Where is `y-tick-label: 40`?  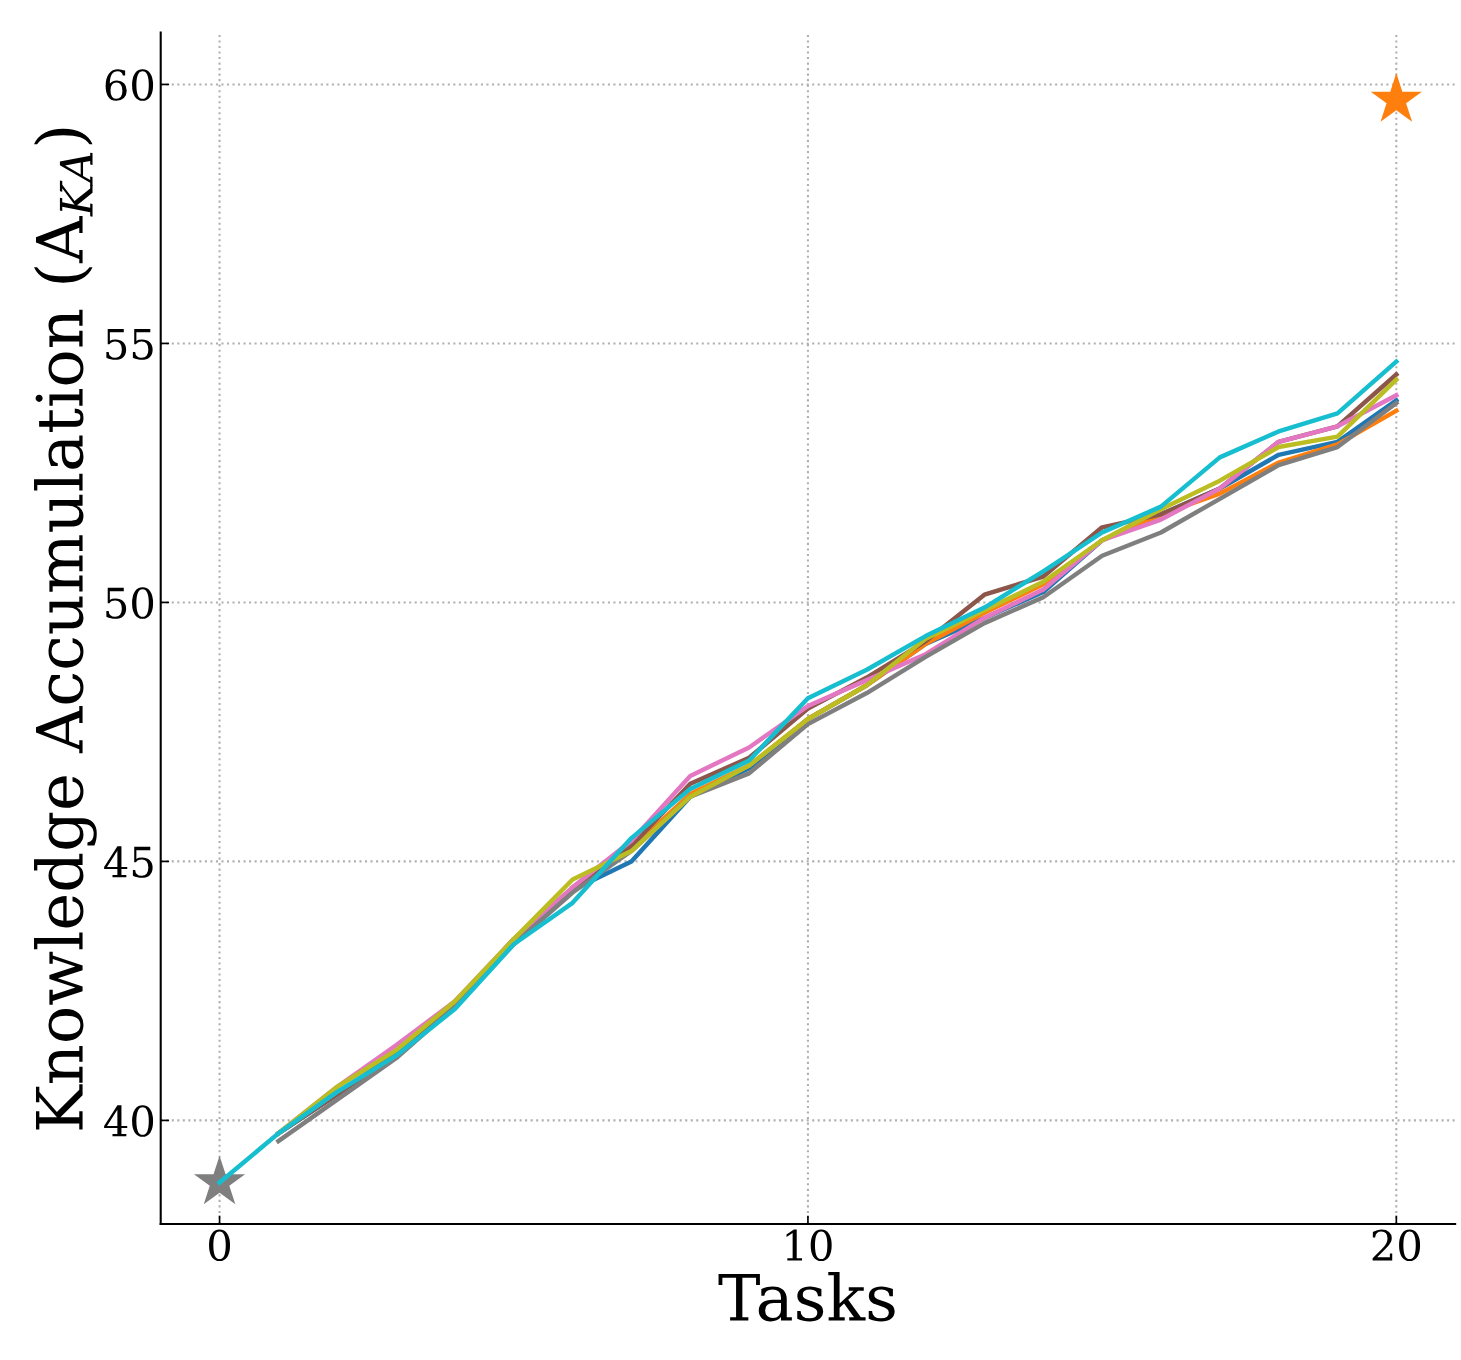 y-tick-label: 40 is located at coordinates (129, 1121).